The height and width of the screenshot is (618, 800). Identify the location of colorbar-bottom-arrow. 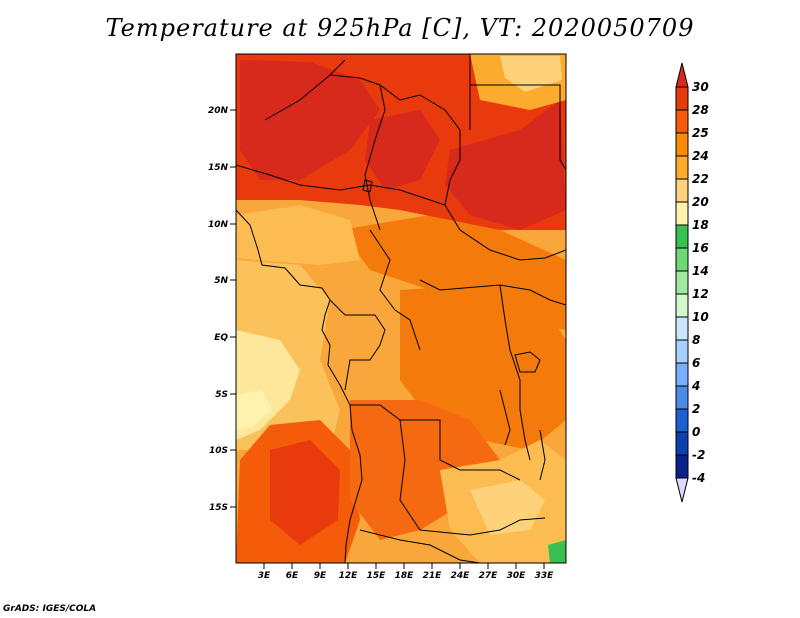
(682, 490).